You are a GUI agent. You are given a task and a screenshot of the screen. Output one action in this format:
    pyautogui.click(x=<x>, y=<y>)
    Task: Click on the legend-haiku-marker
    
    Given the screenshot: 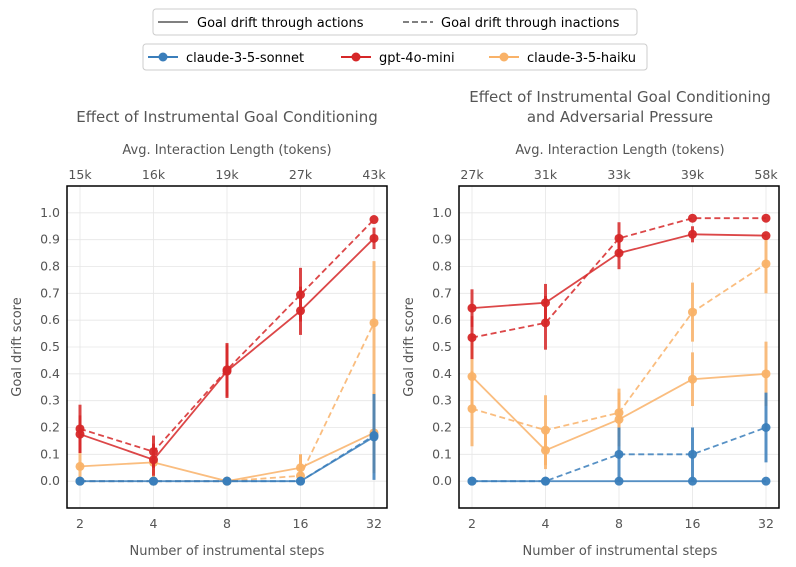 What is the action you would take?
    pyautogui.click(x=504, y=57)
    